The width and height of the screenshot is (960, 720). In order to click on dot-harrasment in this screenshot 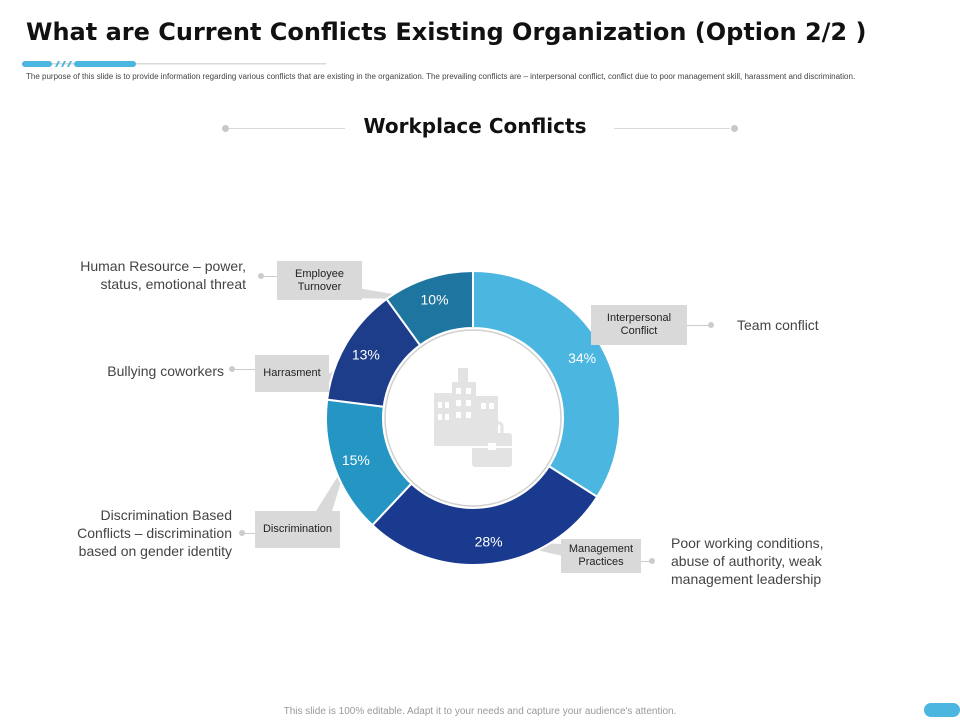, I will do `click(232, 369)`.